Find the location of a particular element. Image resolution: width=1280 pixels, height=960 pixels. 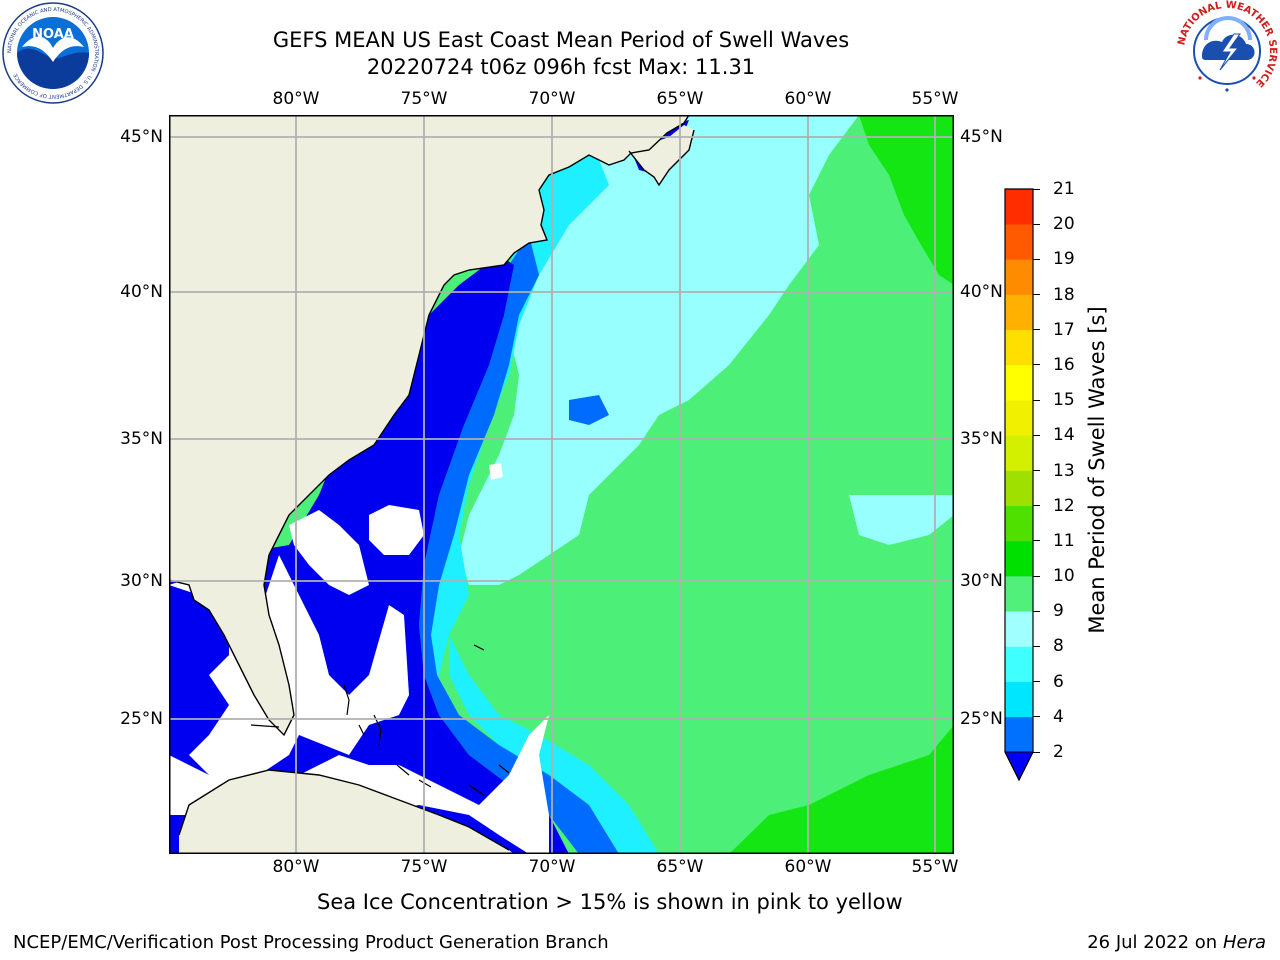

colorbar-level-label: 18 is located at coordinates (1064, 294).